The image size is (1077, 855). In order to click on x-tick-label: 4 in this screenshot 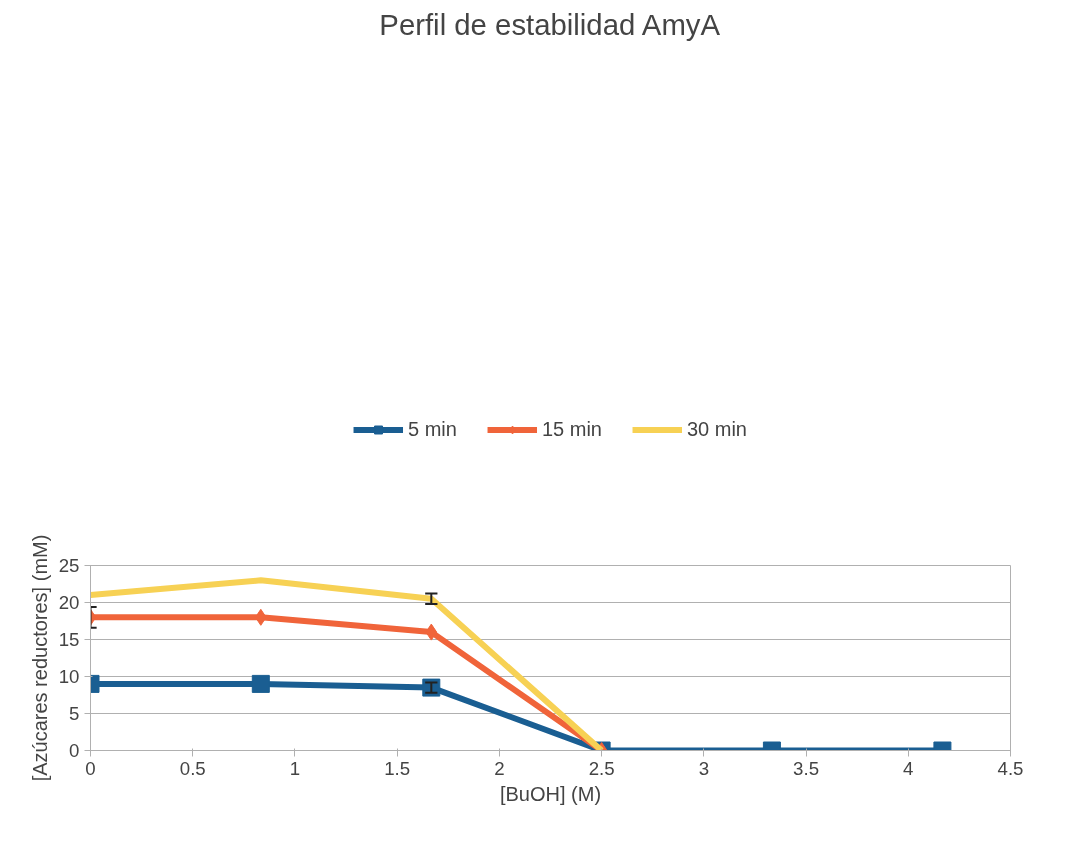, I will do `click(908, 768)`.